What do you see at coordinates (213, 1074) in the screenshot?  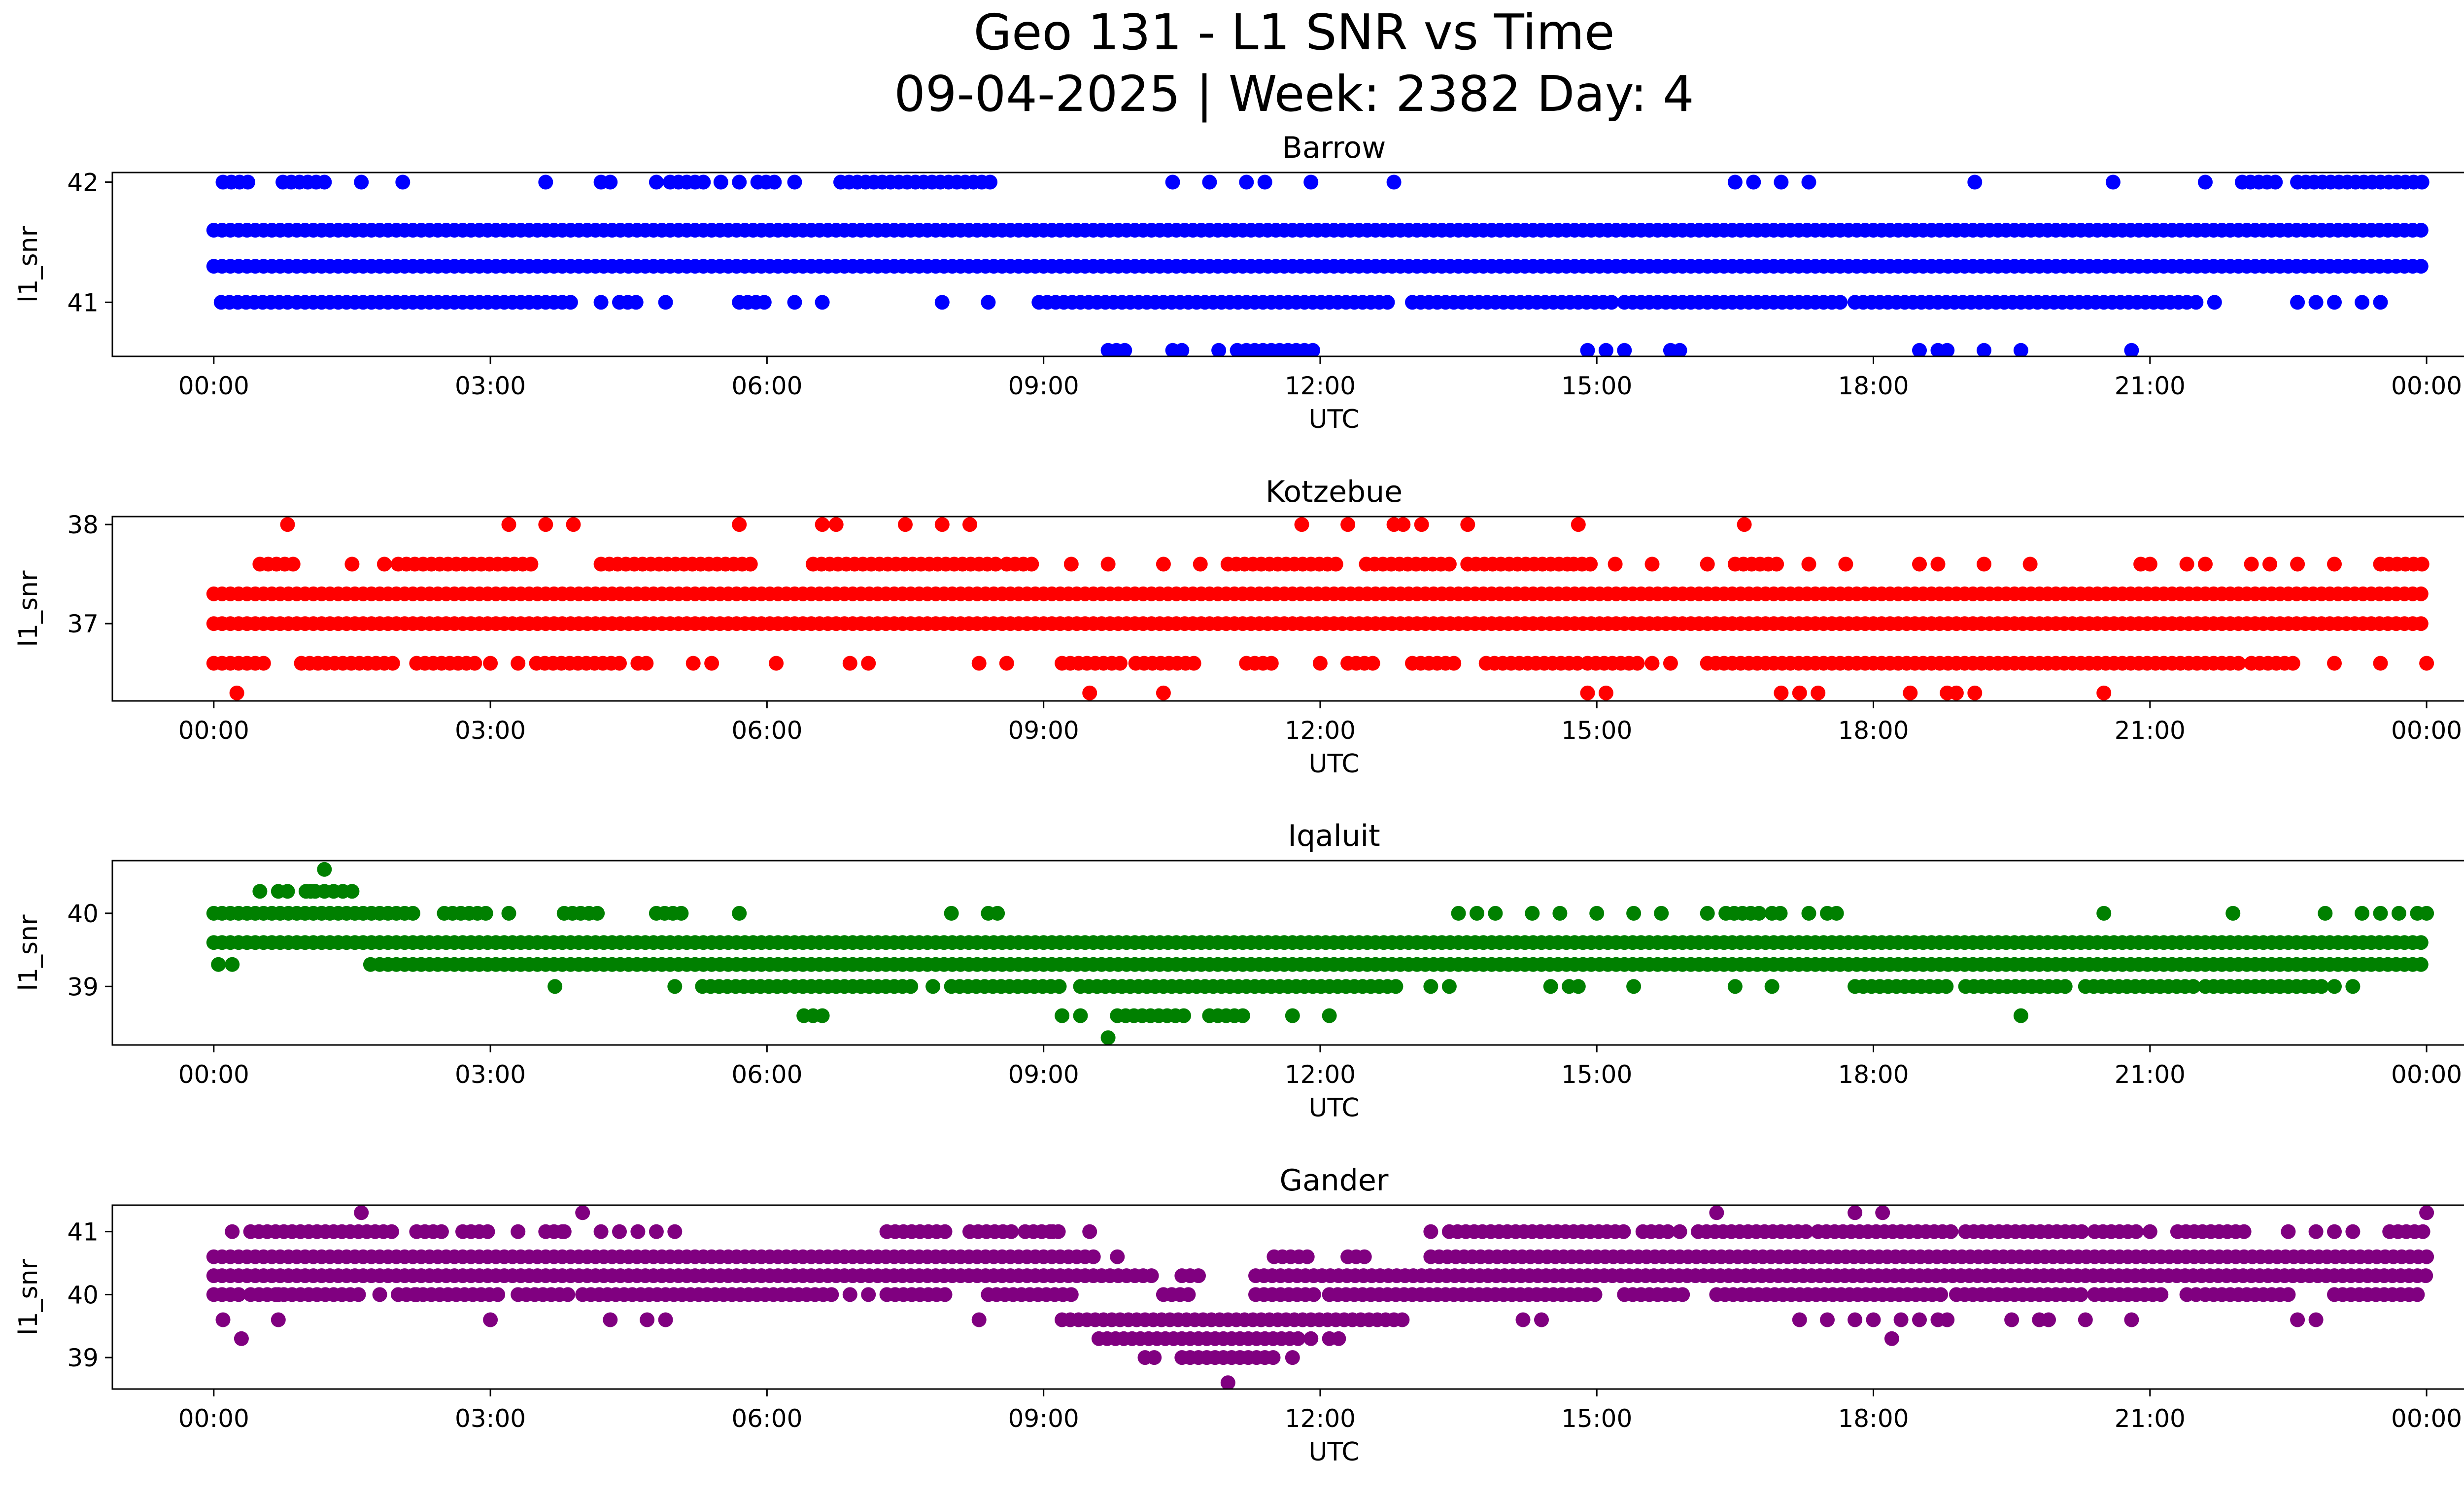 I see `x-tick-label: 00:00` at bounding box center [213, 1074].